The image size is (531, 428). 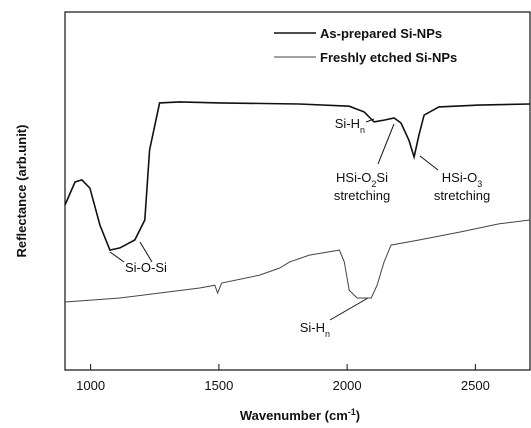 What do you see at coordinates (479, 184) in the screenshot?
I see `annotation-part: 3` at bounding box center [479, 184].